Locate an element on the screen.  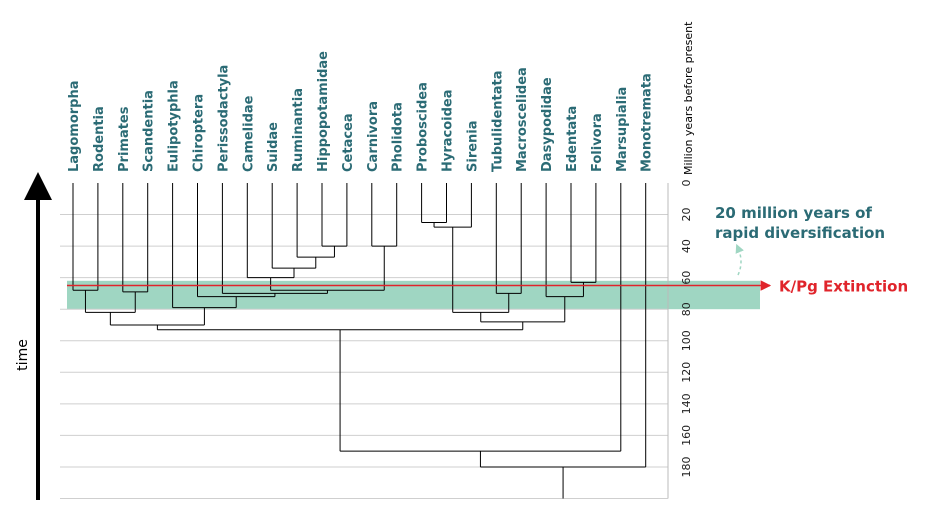
taxon-label: Monotremata is located at coordinates (647, 122).